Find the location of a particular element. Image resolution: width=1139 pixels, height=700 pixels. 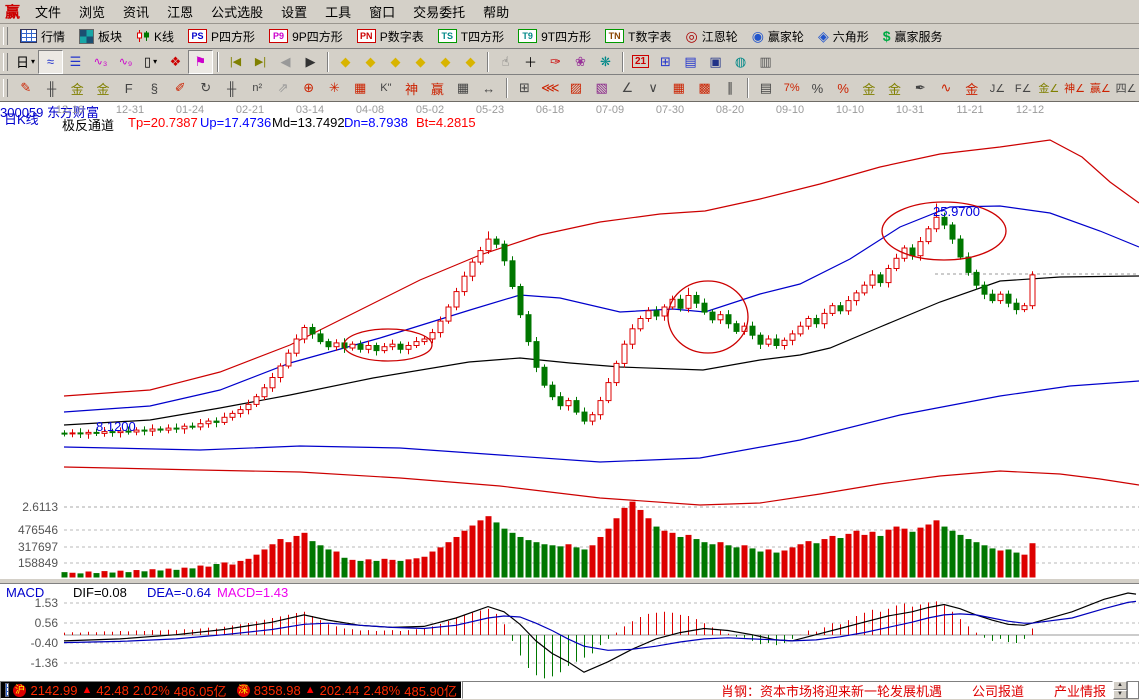

hexagon-button: ◈ 六角形 is located at coordinates (843, 36).